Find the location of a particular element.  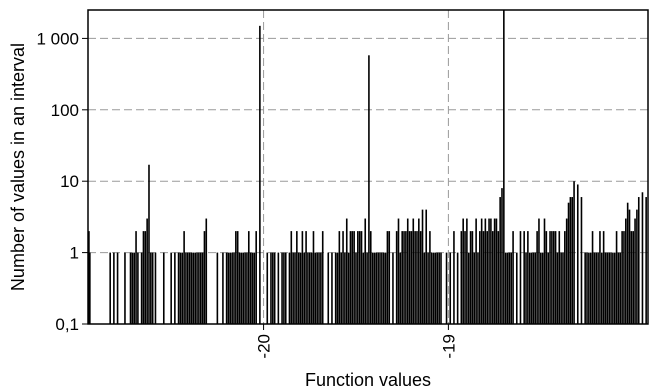

y-tick-label: 1 is located at coordinates (74, 253).